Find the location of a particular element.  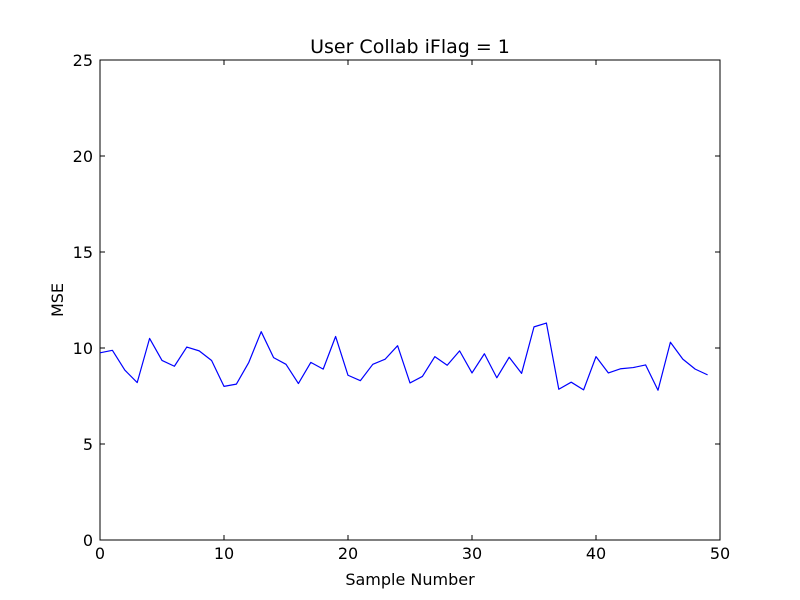

x-tick-label: 40 is located at coordinates (596, 553).